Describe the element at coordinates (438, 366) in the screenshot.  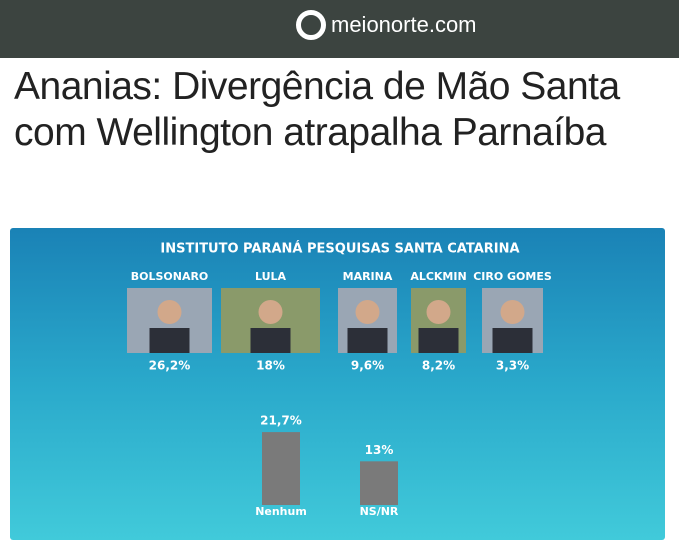
I see `candidate-percent: 8,2%` at that location.